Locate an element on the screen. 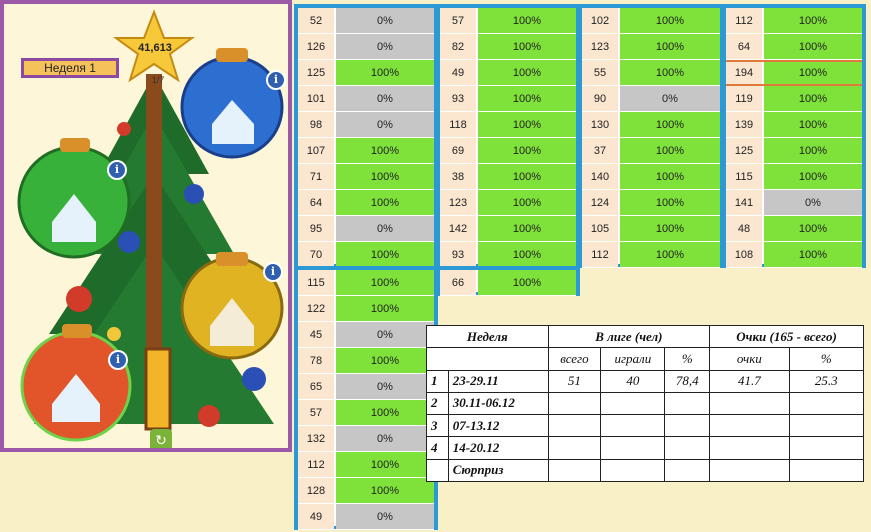 This screenshot has height=532, width=871. grid-row: 124 100% is located at coordinates (651, 203).